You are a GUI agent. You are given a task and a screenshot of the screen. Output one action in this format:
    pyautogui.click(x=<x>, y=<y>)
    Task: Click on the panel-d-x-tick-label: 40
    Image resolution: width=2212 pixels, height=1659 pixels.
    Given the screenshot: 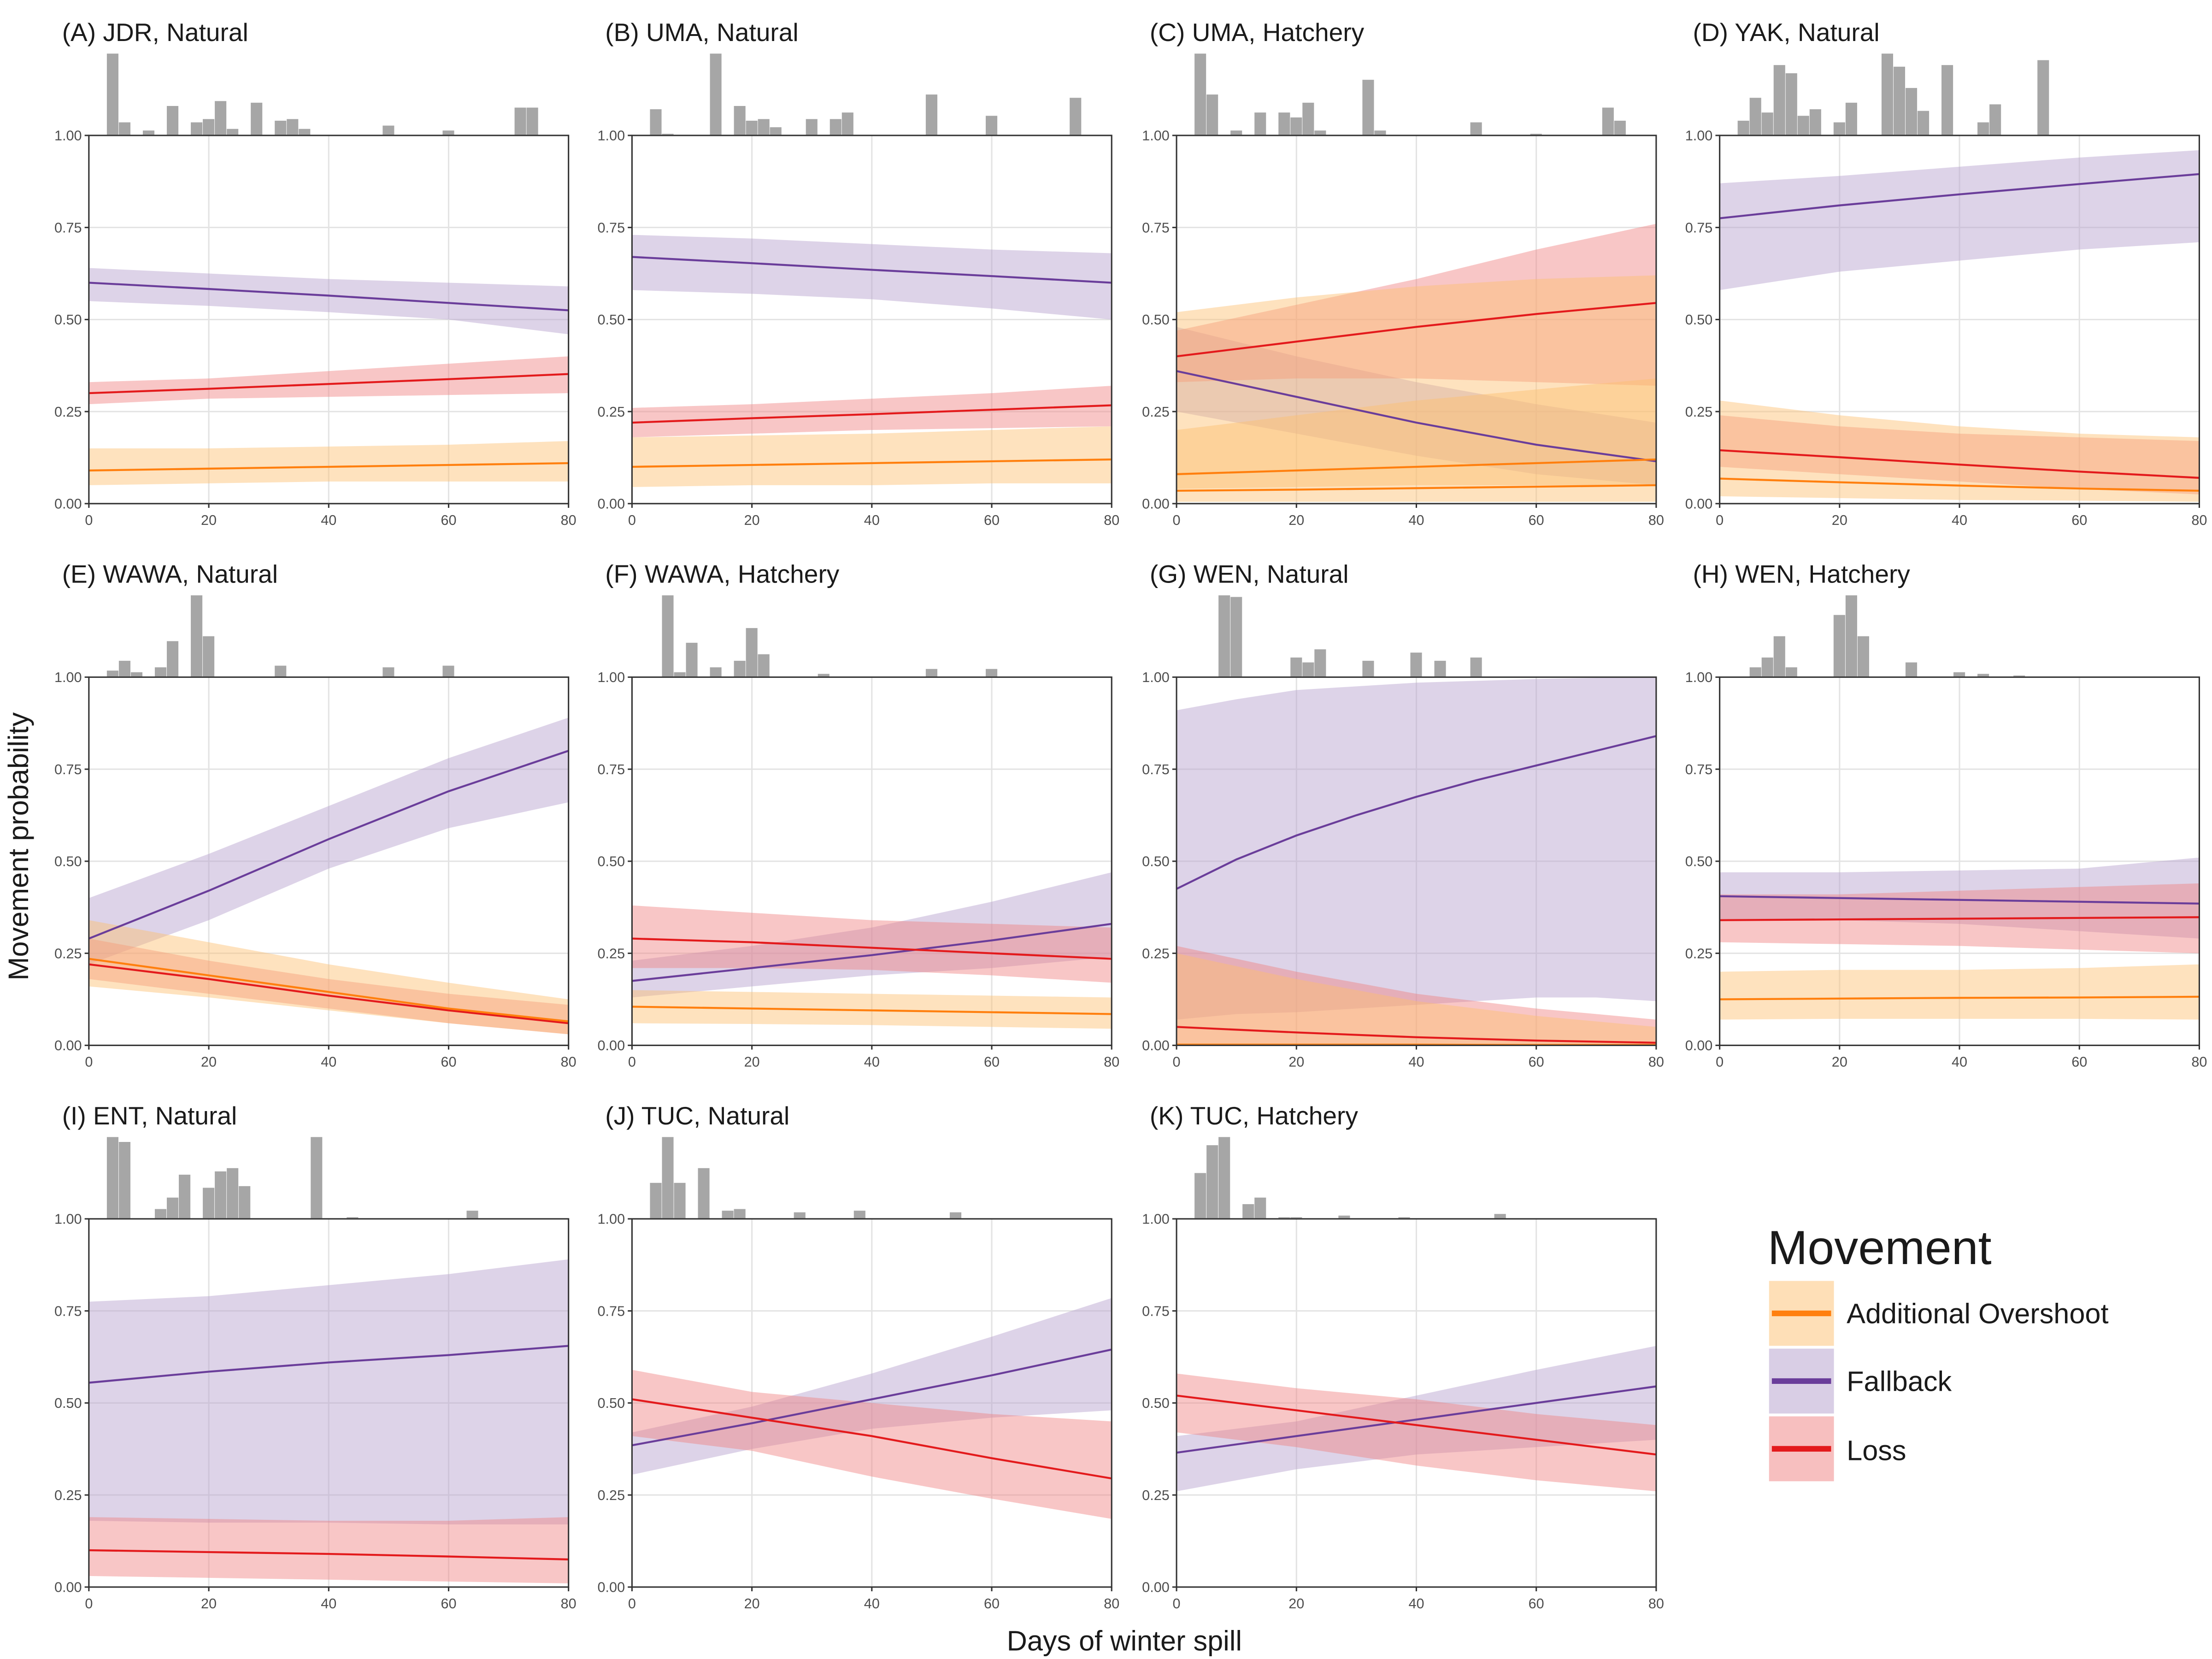 What is the action you would take?
    pyautogui.click(x=1959, y=520)
    